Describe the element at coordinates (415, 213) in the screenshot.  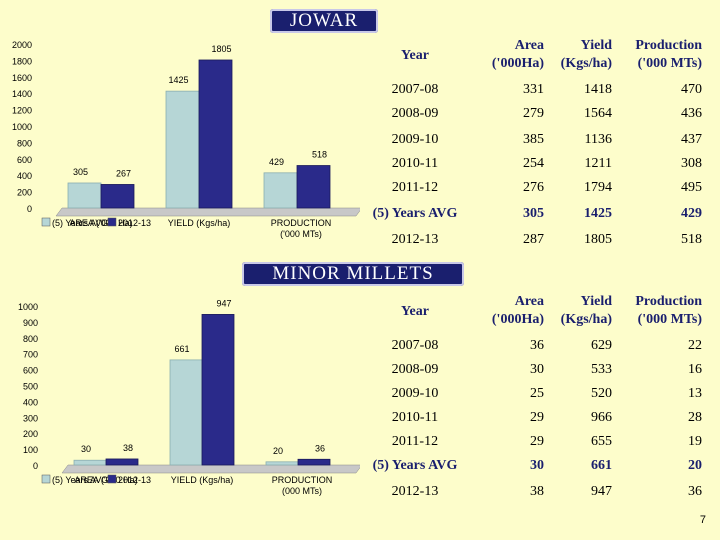
I see `table-cell: (5) Years AVG` at that location.